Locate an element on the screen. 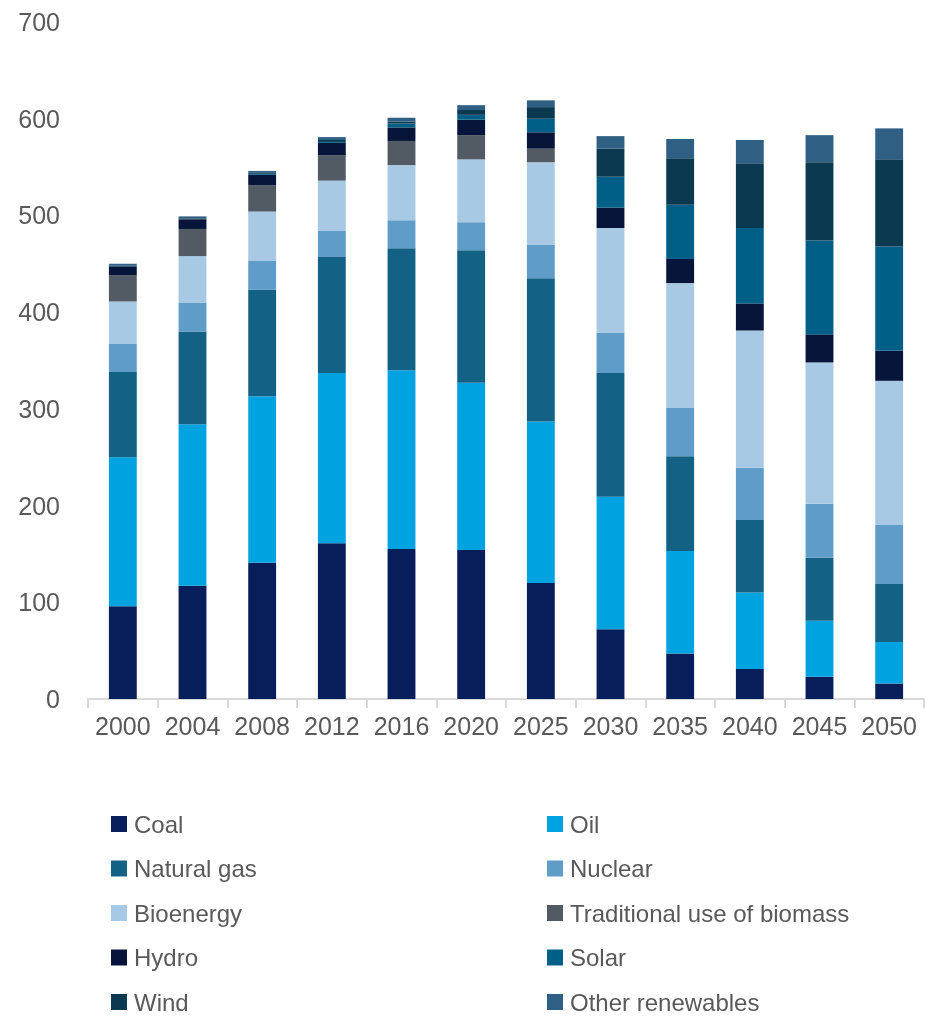 The image size is (926, 1018). x-tick-label: 2050 is located at coordinates (889, 725).